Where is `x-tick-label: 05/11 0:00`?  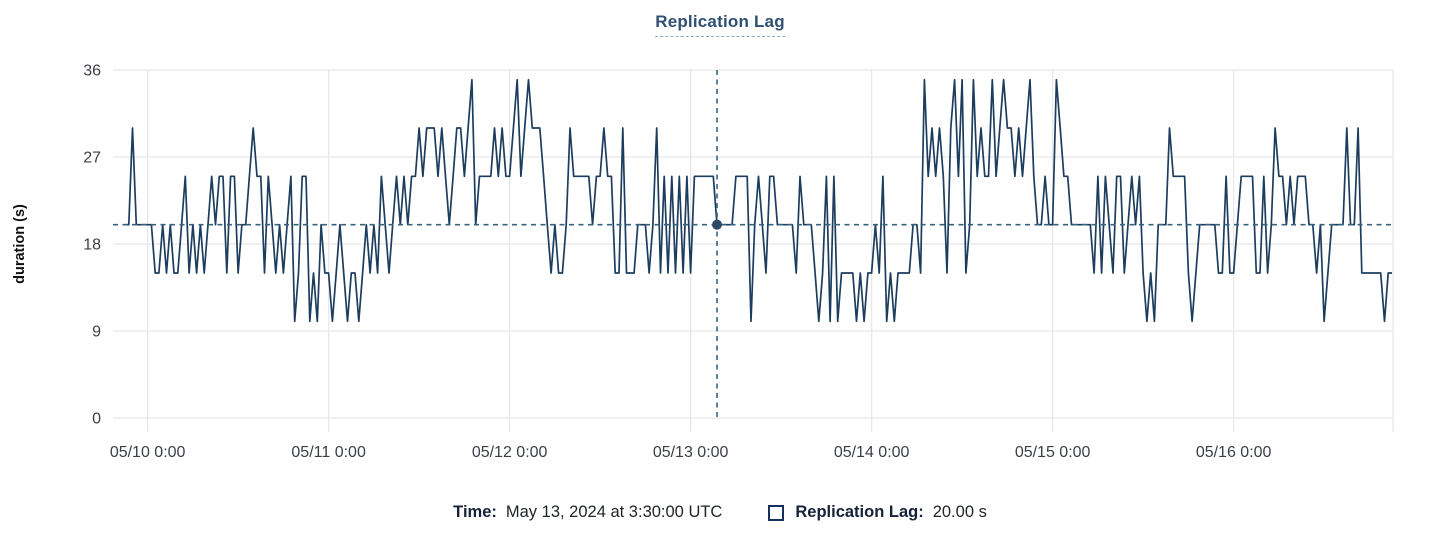 x-tick-label: 05/11 0:00 is located at coordinates (328, 452).